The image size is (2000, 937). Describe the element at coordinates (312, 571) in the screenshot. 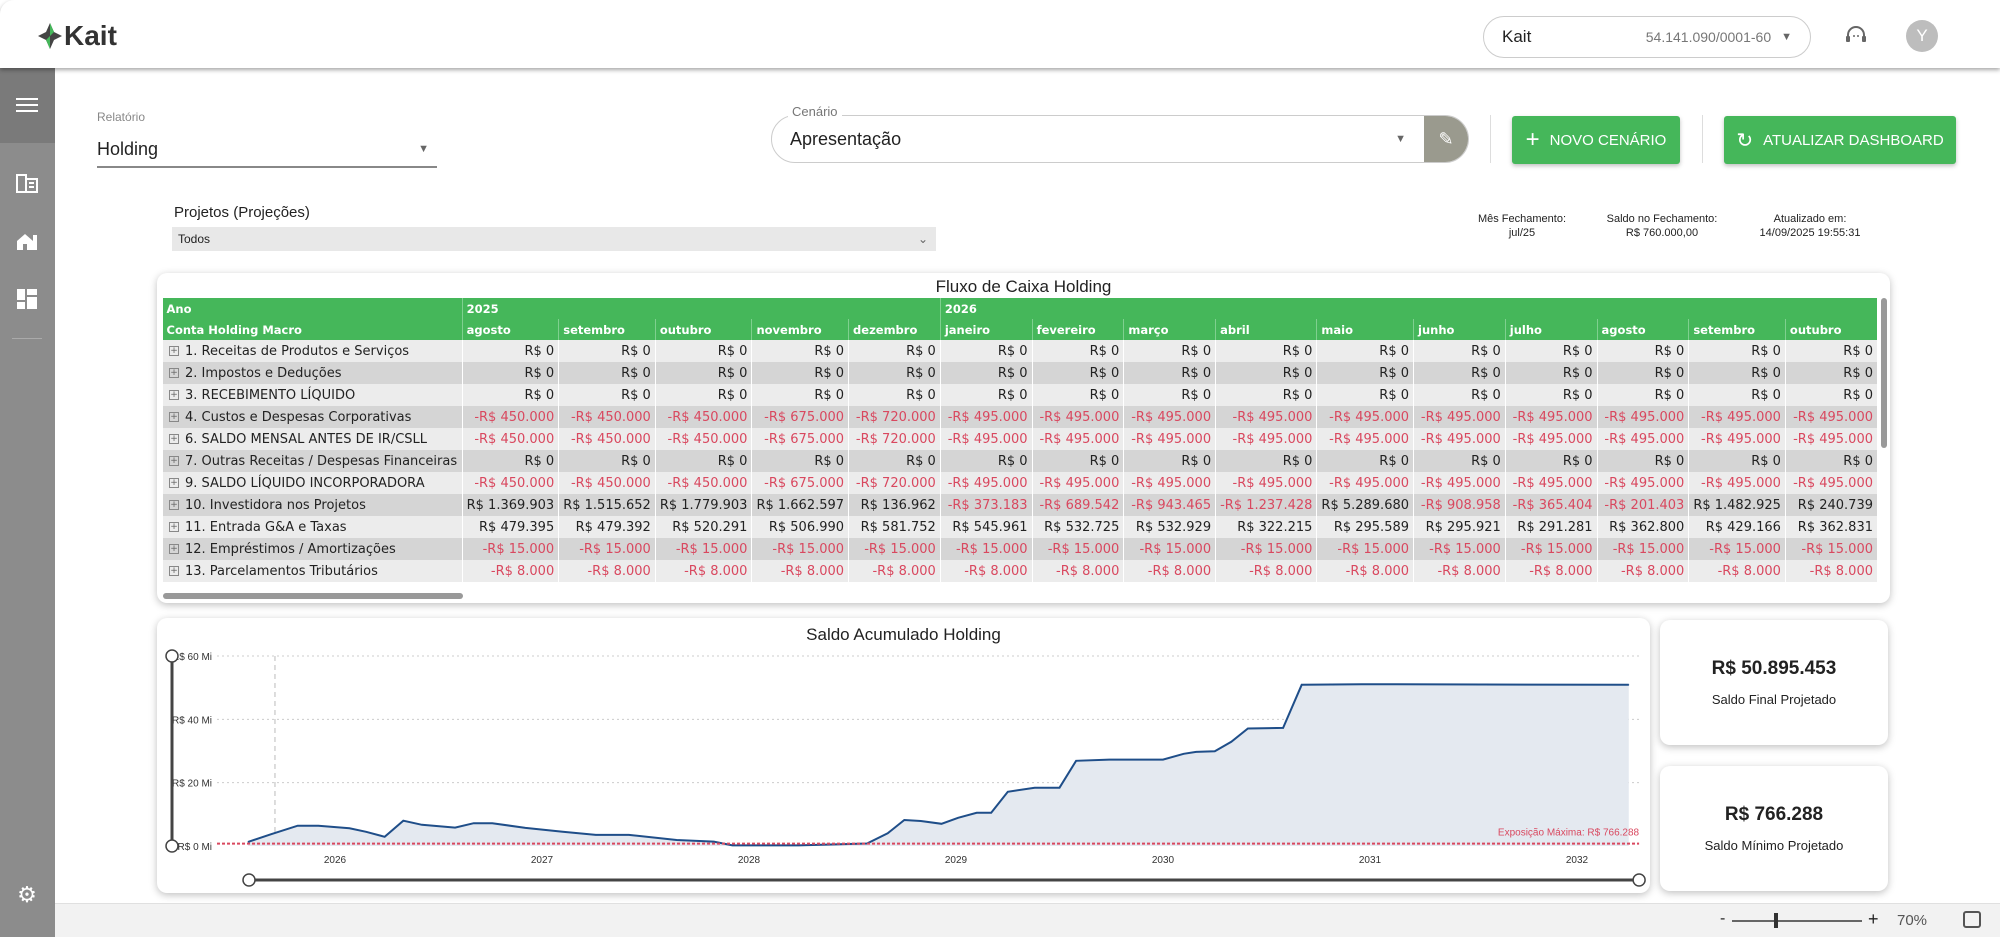

I see `row-label-cell: +13. Parcelamentos Tributários` at that location.